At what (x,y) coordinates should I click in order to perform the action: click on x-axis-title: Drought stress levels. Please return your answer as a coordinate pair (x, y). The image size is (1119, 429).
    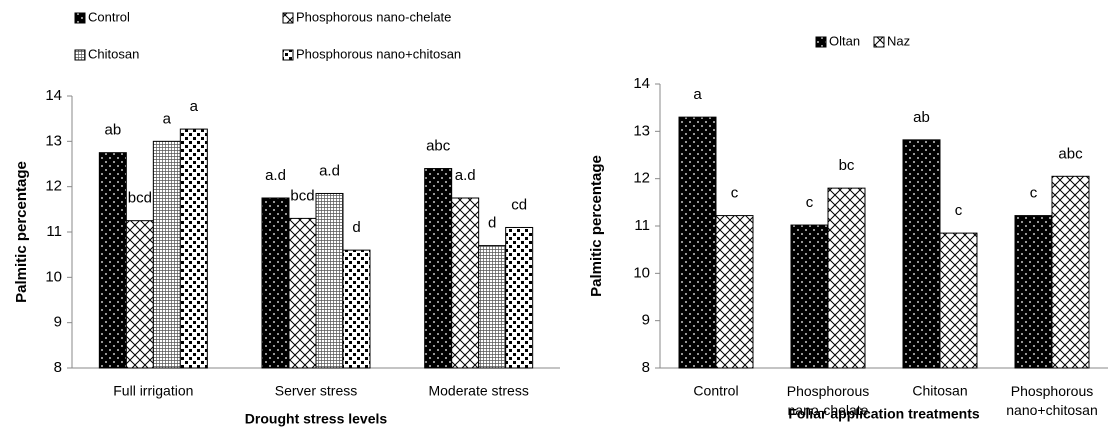
    Looking at the image, I should click on (316, 419).